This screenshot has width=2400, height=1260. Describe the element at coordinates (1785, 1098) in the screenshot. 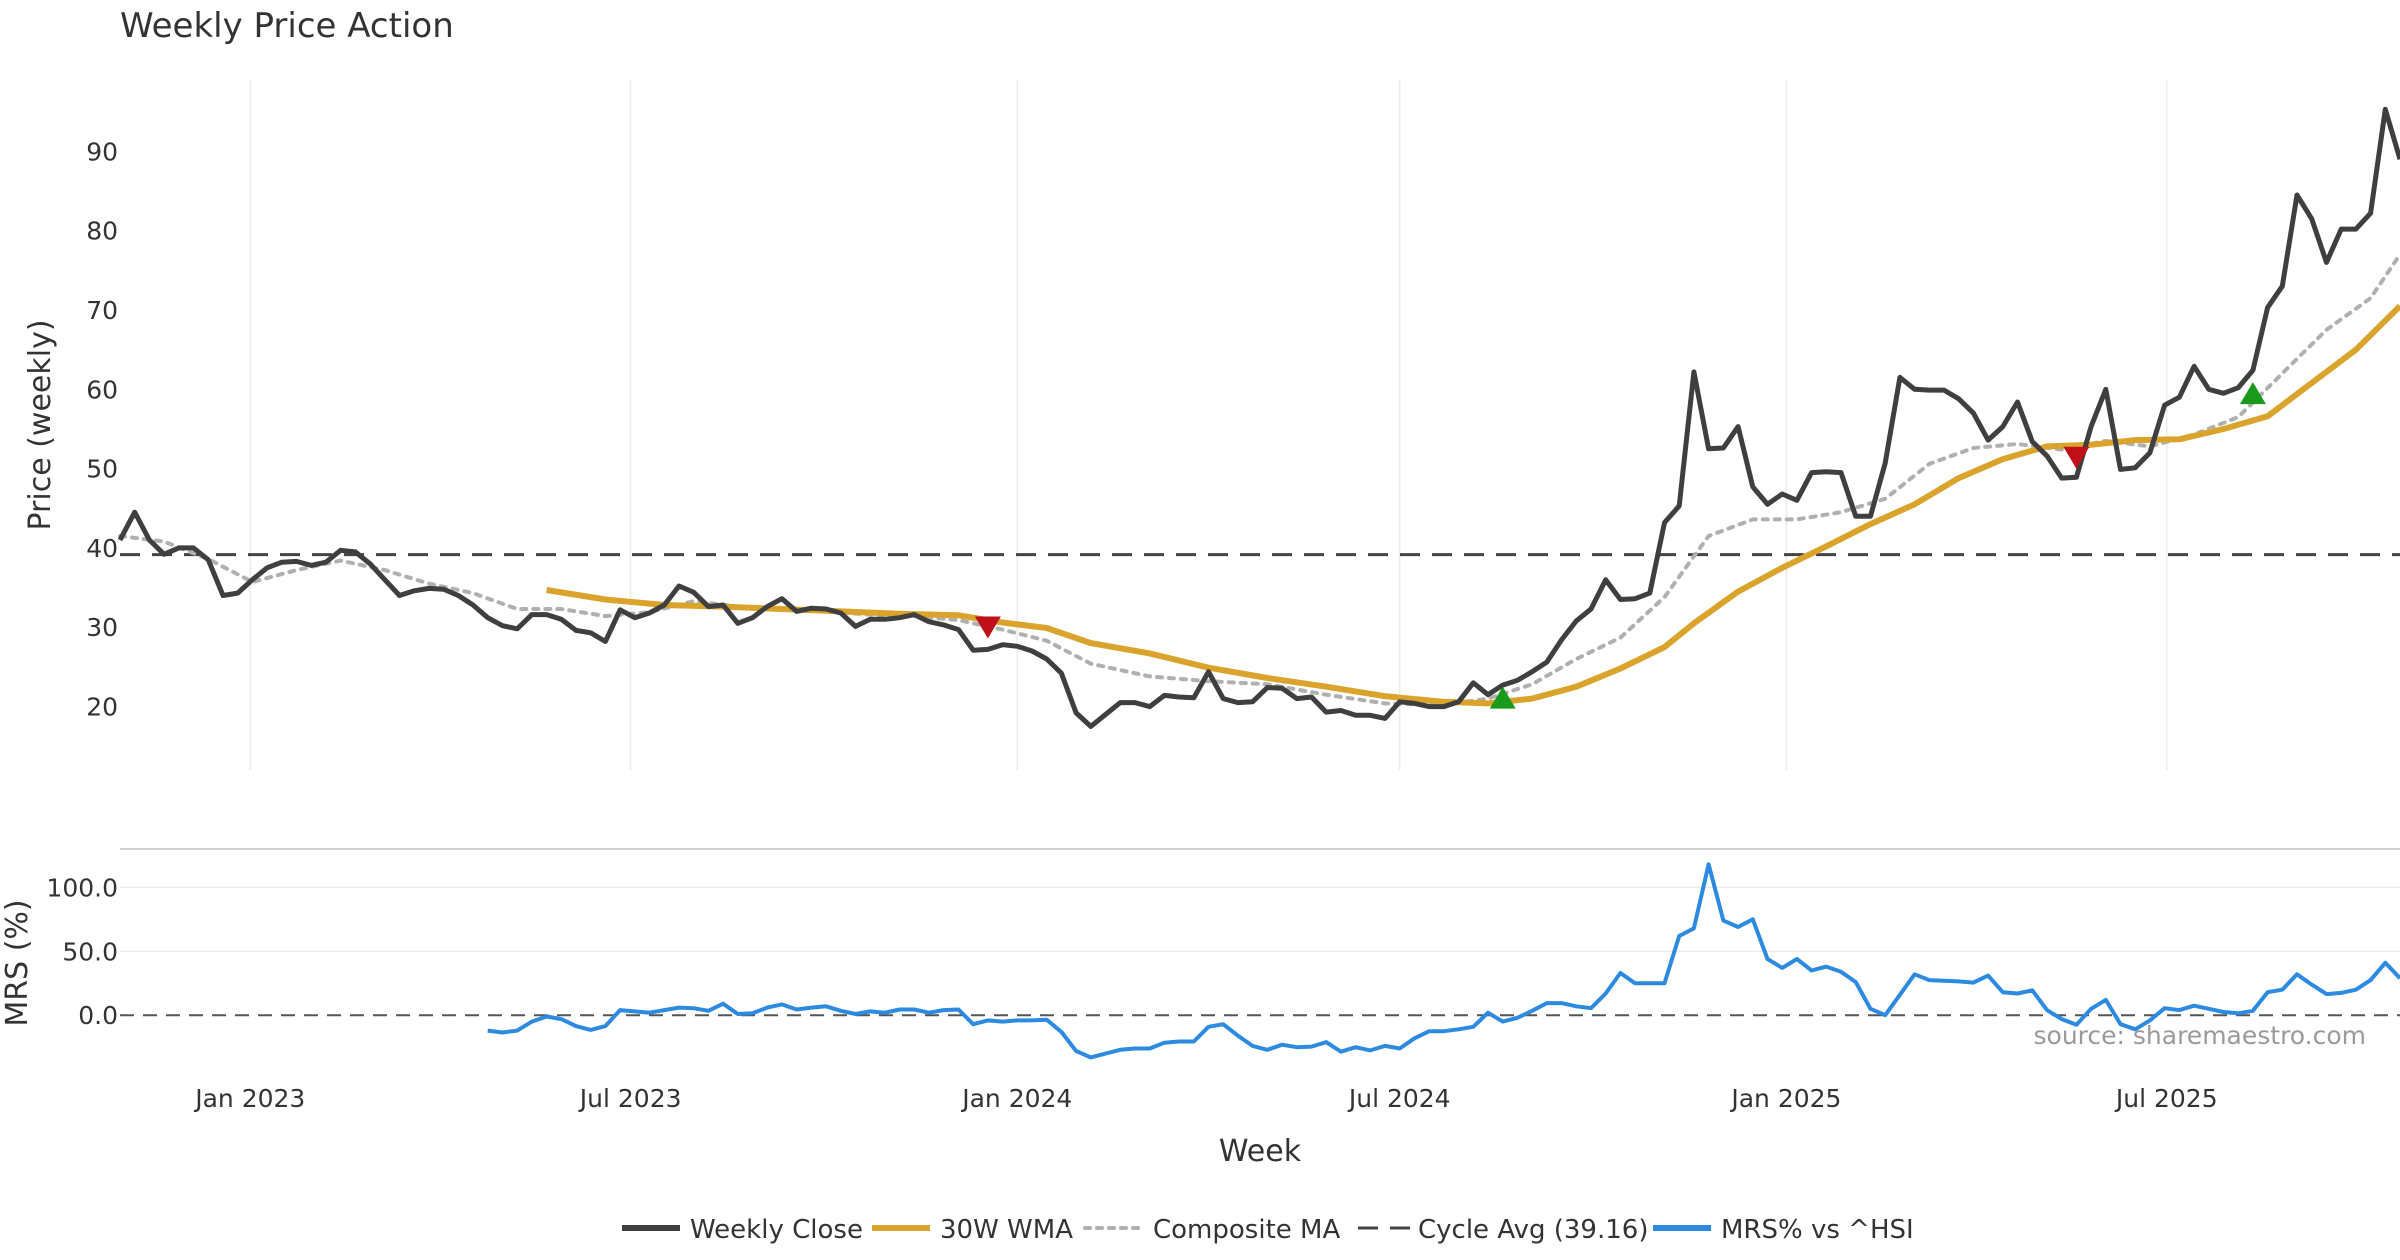

I see `x-tick-label: Jan 2025` at that location.